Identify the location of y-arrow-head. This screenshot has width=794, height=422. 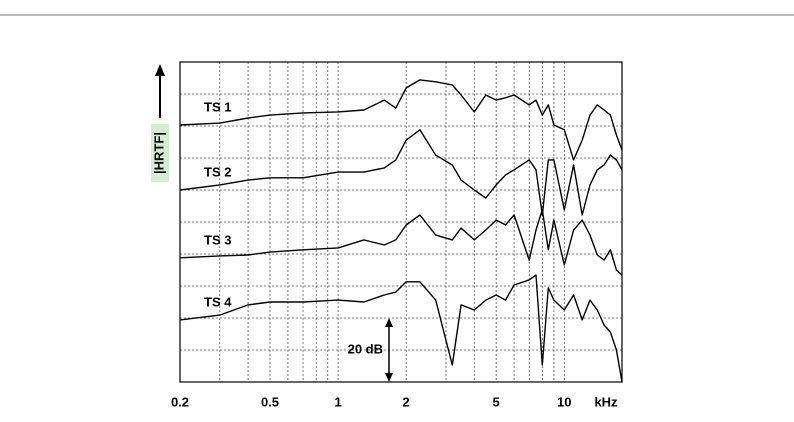
(160, 70).